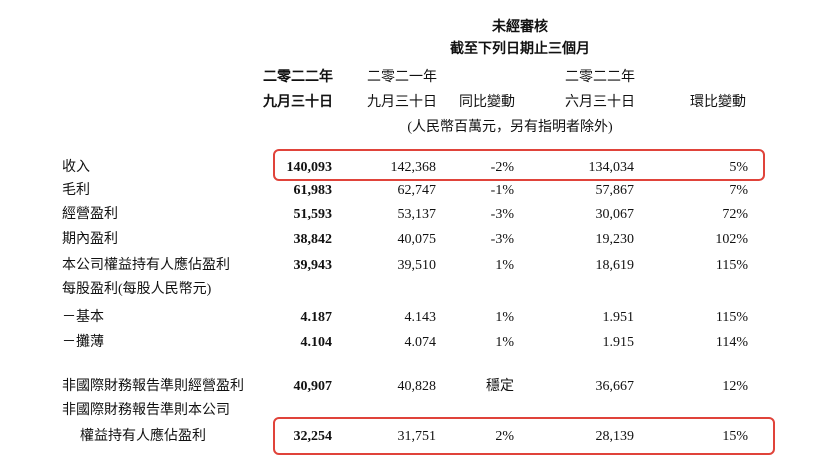 The width and height of the screenshot is (830, 458). I want to click on cell: 140,093, so click(309, 167).